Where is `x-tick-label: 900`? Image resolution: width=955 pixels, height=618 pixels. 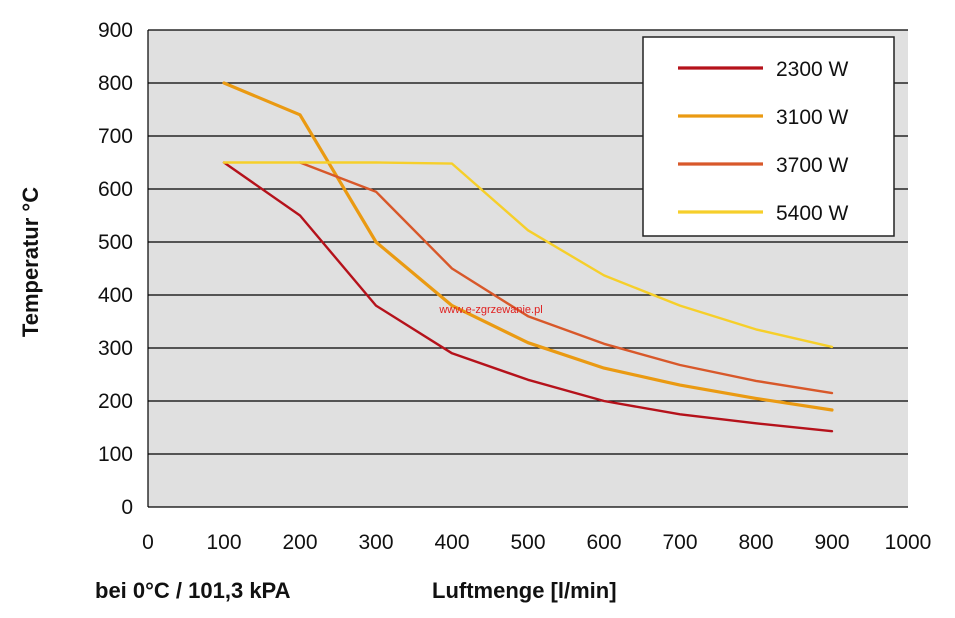
x-tick-label: 900 is located at coordinates (831, 542).